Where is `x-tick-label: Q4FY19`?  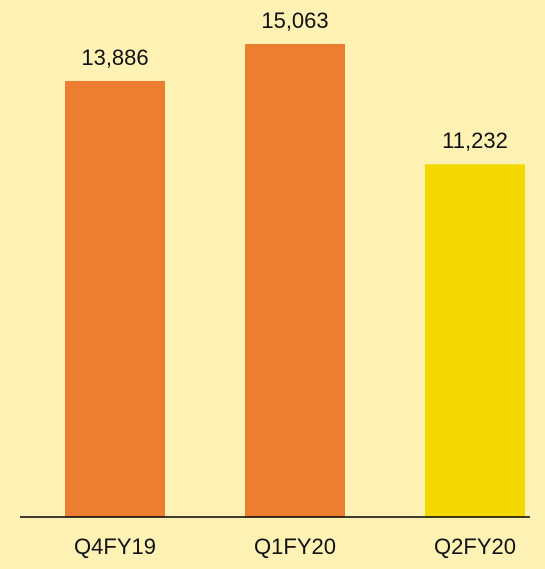 x-tick-label: Q4FY19 is located at coordinates (115, 546).